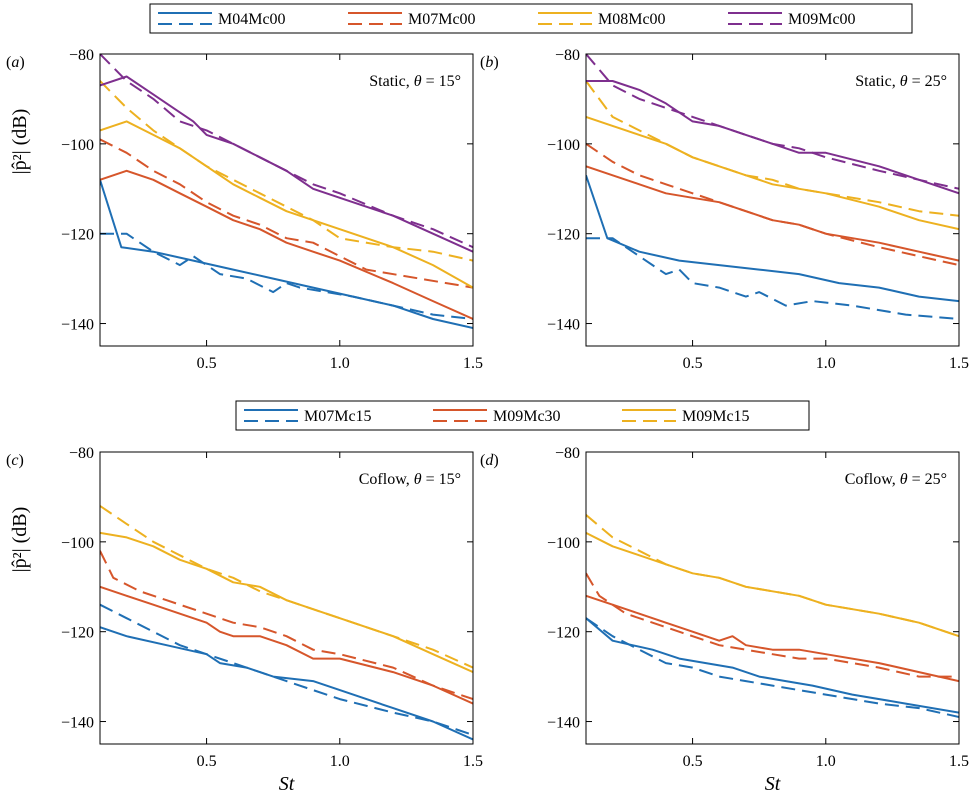 This screenshot has height=796, width=979. I want to click on panel-letter: (b), so click(489, 62).